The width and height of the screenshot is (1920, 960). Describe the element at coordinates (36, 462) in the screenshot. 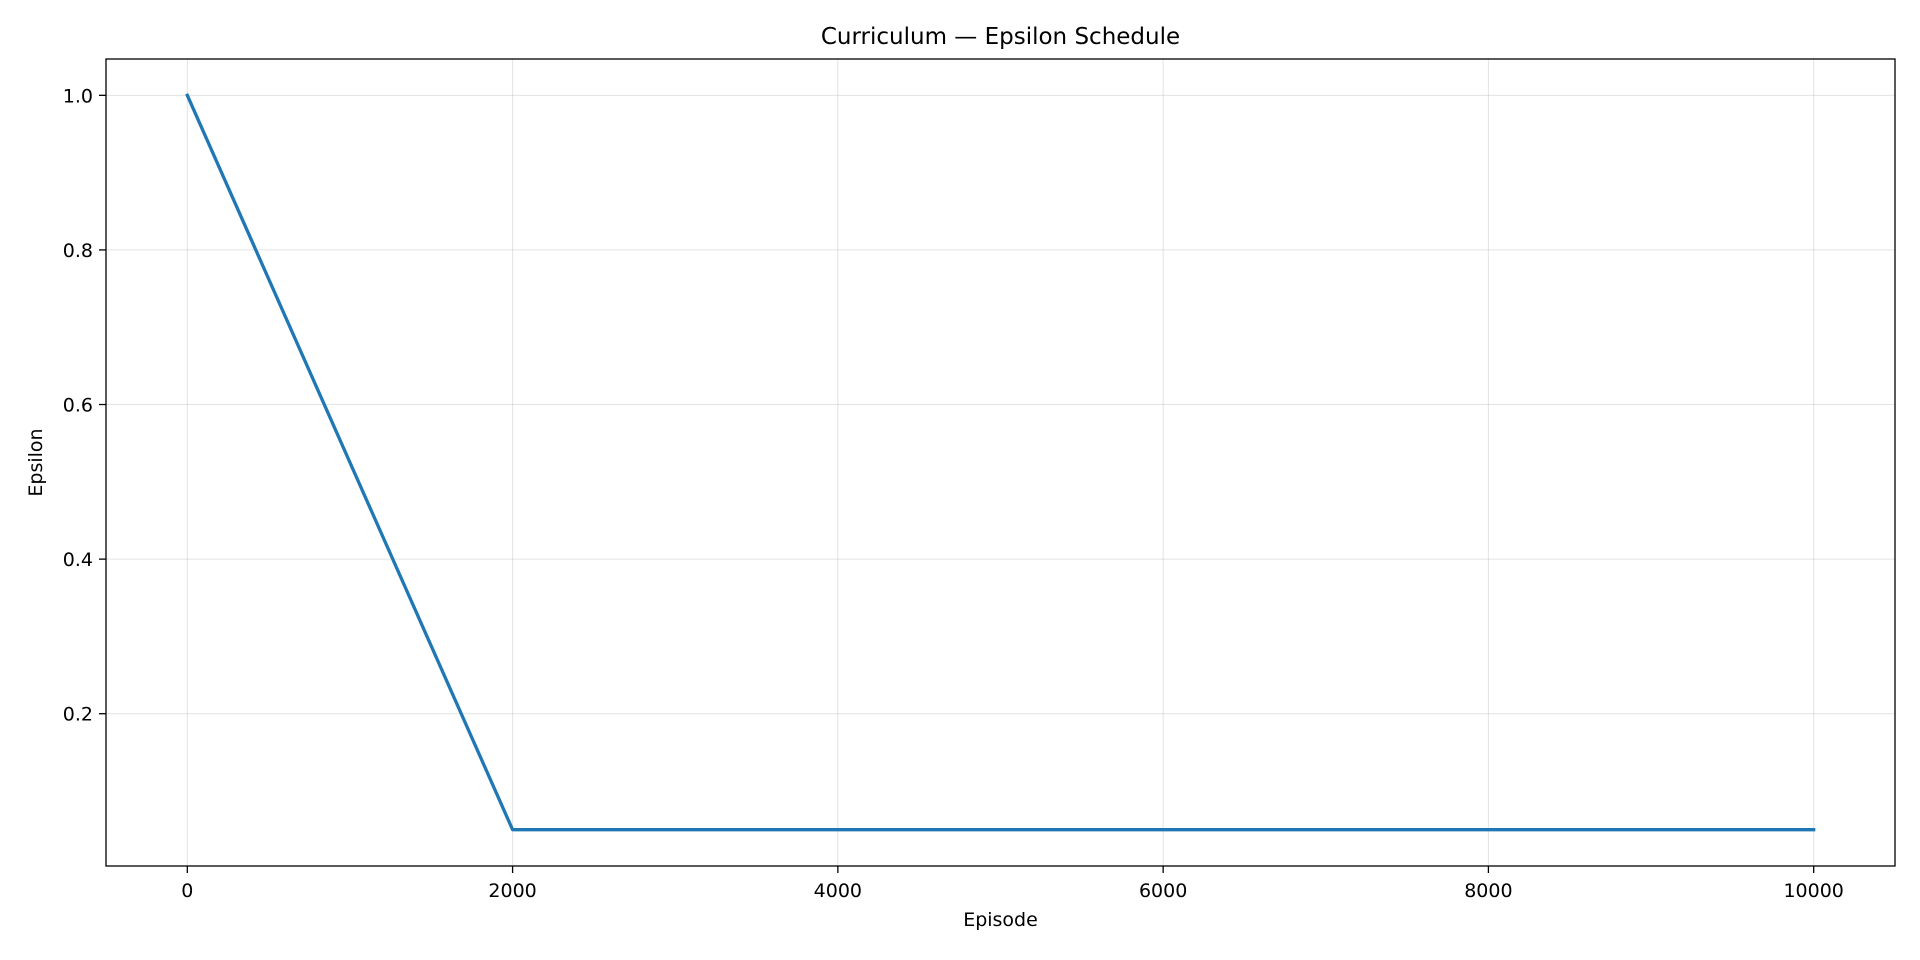

I see `y-axis-label: Epsilon` at that location.